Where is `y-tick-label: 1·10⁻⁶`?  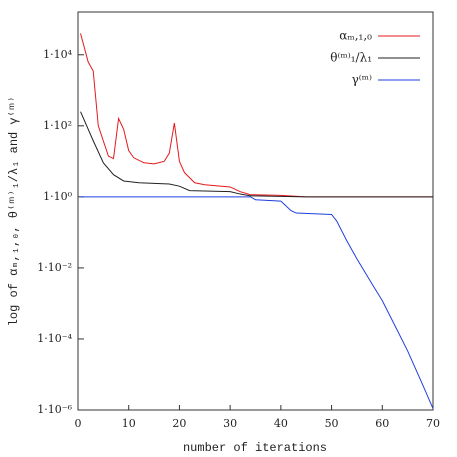 y-tick-label: 1·10⁻⁶ is located at coordinates (54, 409).